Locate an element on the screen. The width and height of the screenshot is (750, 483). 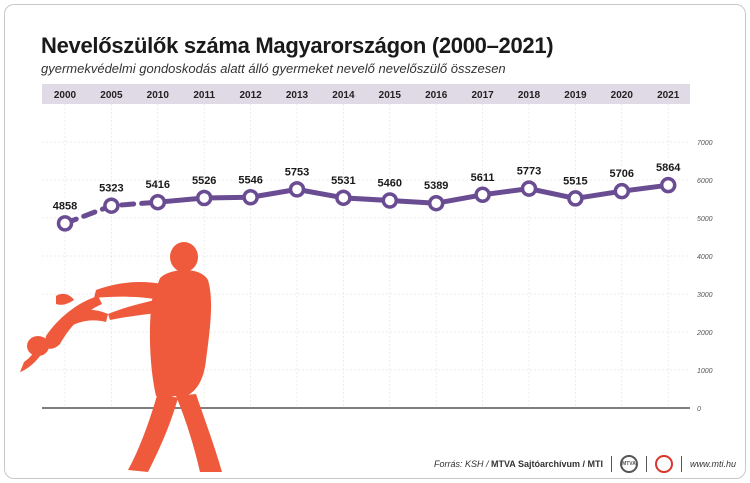
x-tick-label: 2013 is located at coordinates (297, 95).